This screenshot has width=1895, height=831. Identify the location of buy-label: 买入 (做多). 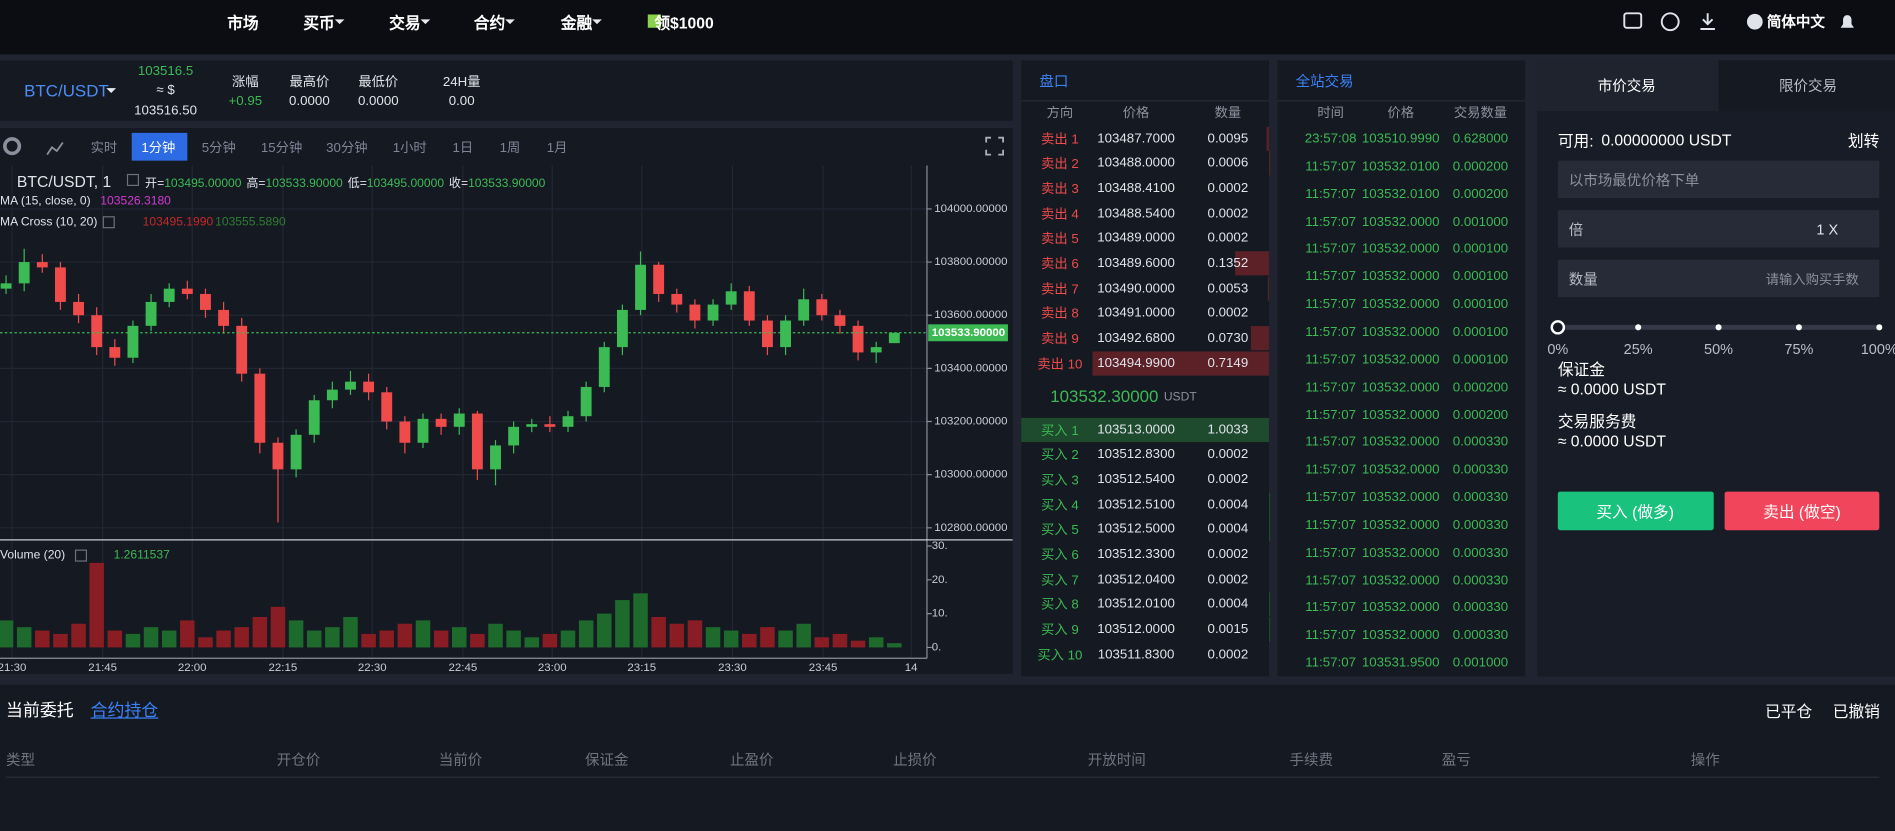
(1635, 512).